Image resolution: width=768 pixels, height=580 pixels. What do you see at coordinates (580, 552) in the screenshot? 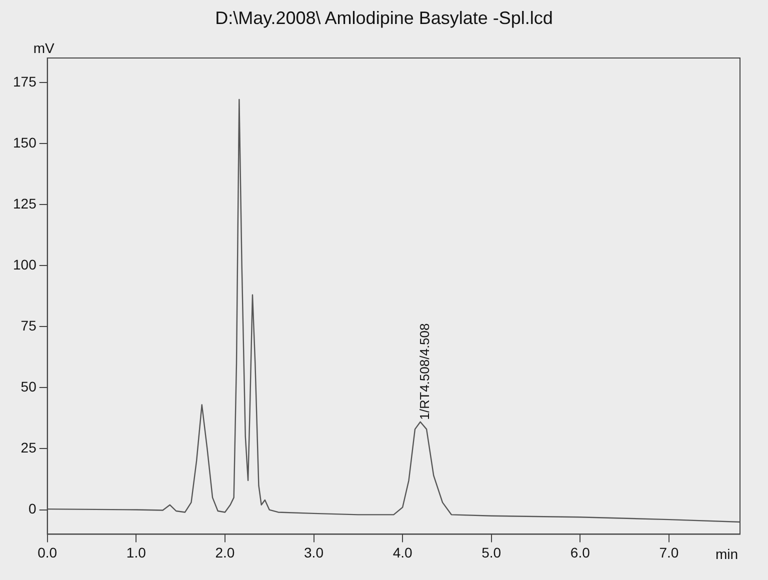
I see `x-tick-label: 6.0` at bounding box center [580, 552].